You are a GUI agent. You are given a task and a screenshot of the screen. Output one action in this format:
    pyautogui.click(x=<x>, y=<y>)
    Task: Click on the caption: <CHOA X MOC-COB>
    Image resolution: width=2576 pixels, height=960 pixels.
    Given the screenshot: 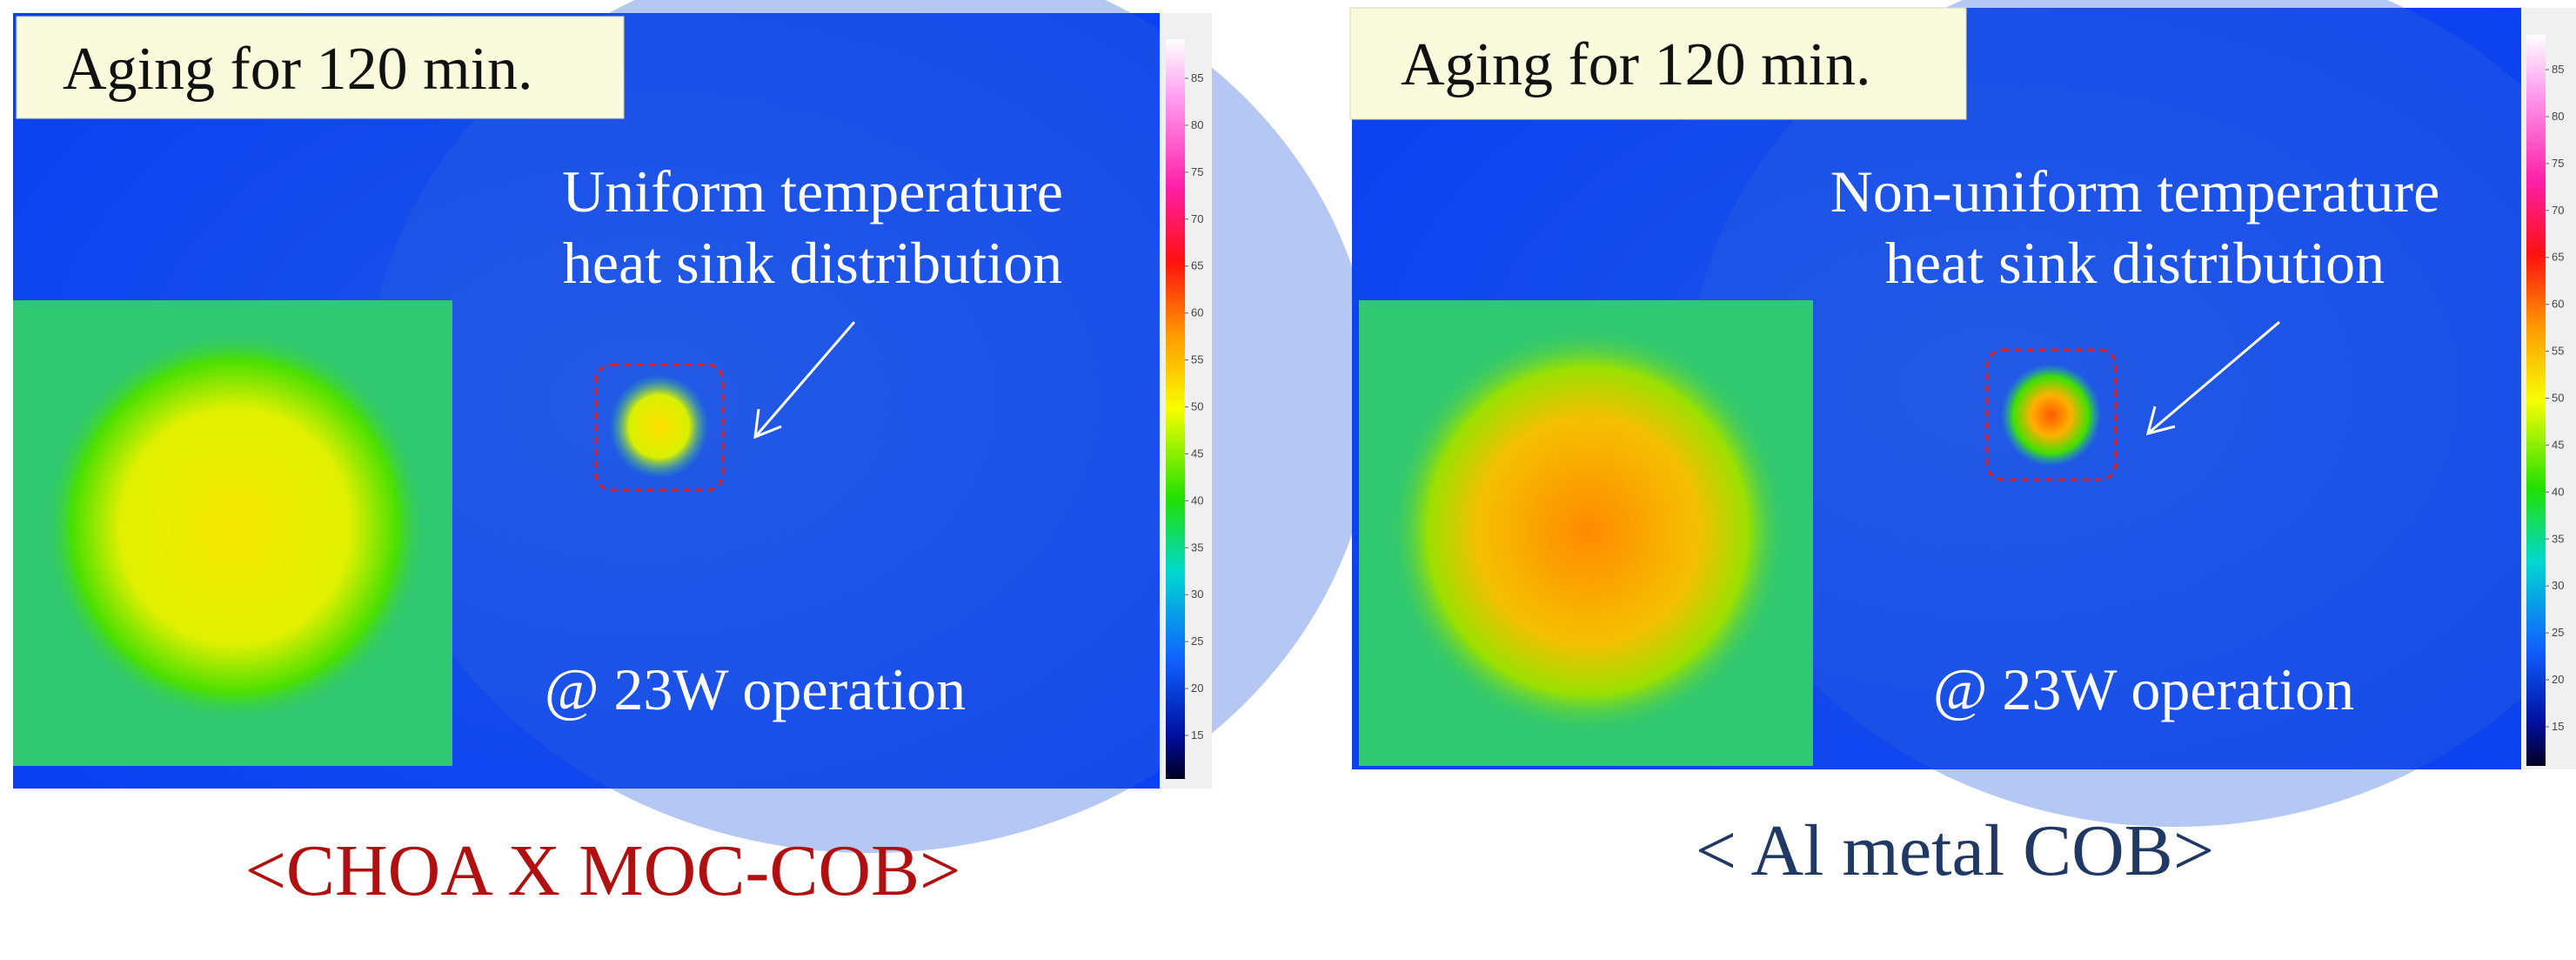 What is the action you would take?
    pyautogui.click(x=603, y=870)
    